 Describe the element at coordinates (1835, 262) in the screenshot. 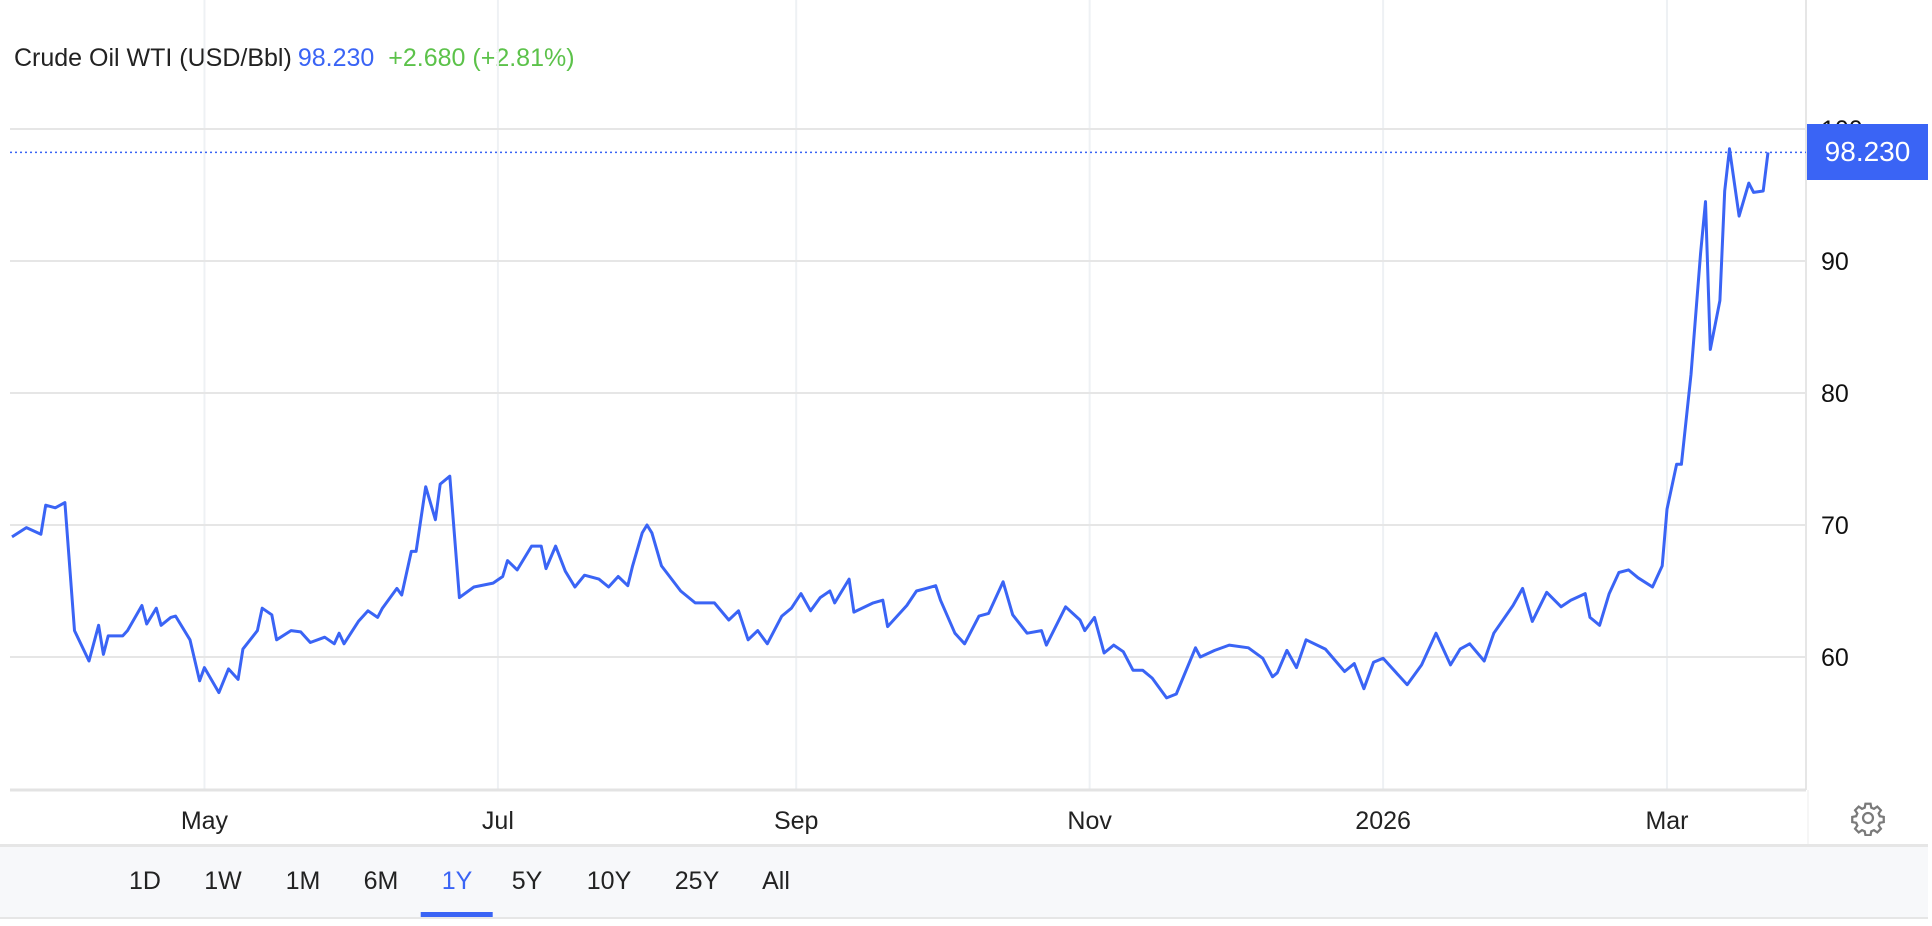

I see `y-tick-label: 90` at that location.